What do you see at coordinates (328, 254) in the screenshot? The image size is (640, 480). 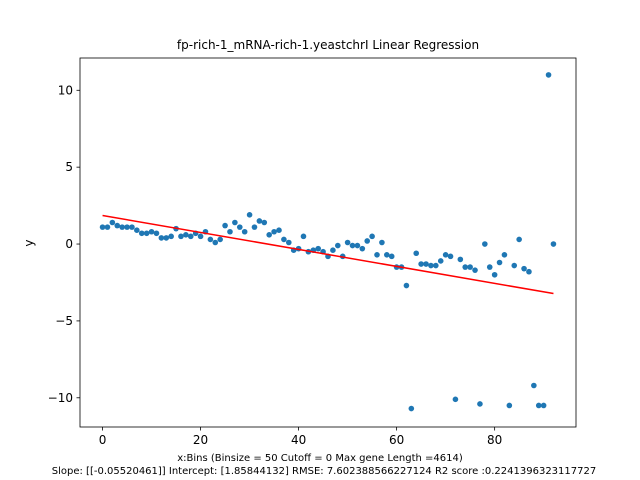 I see `regression-line` at bounding box center [328, 254].